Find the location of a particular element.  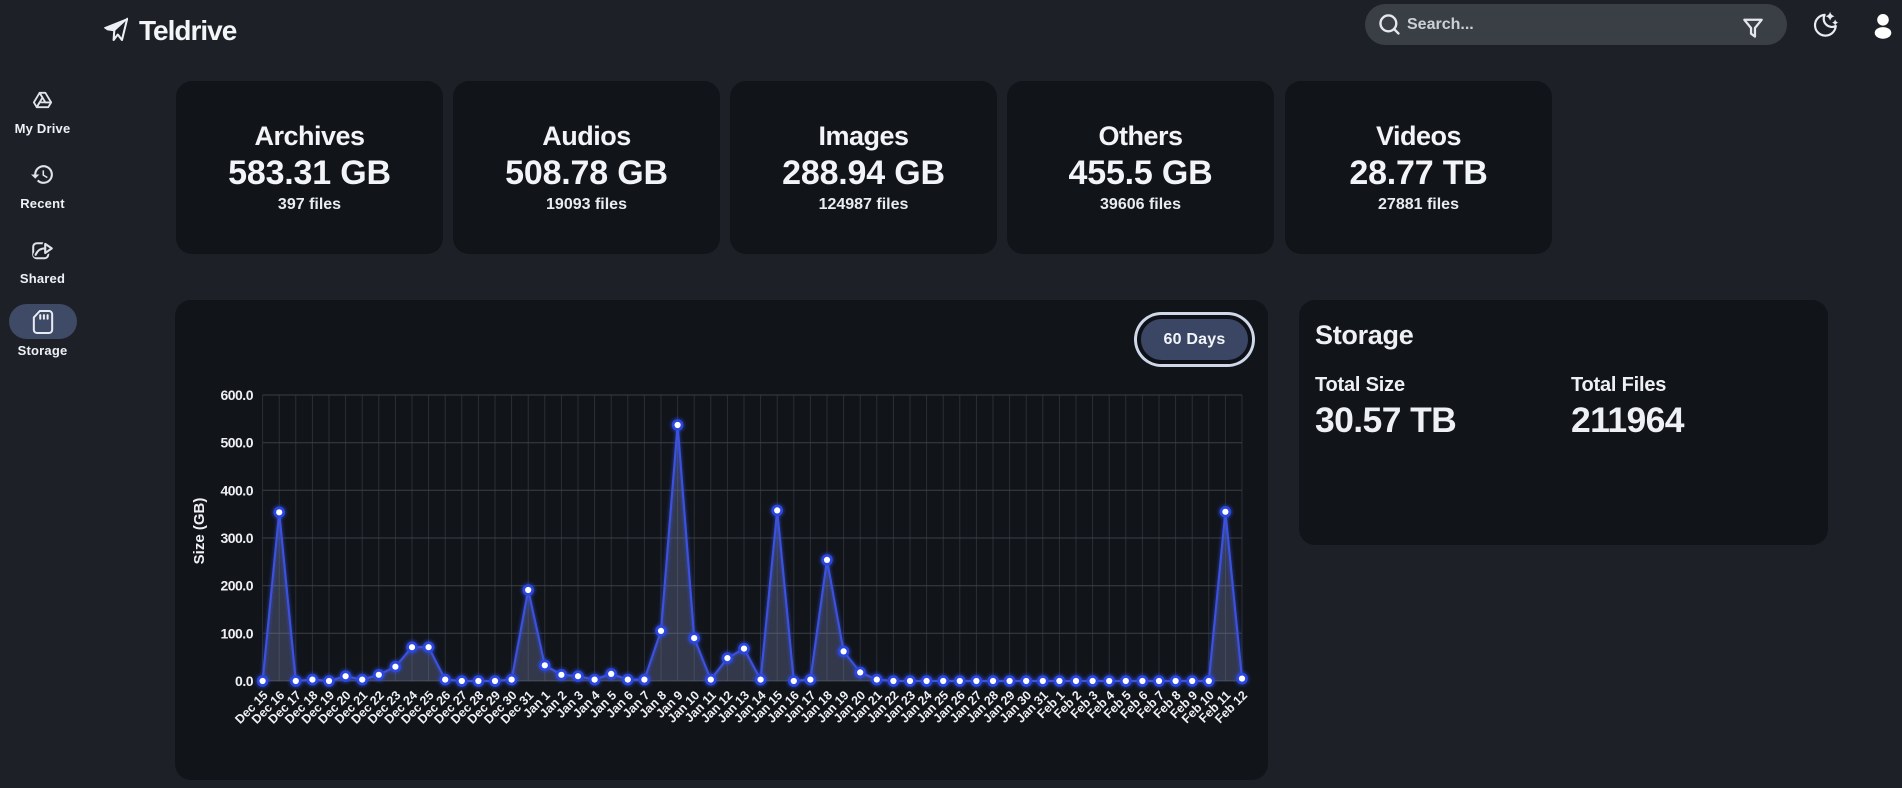

svg-text: 0.0 is located at coordinates (244, 681).